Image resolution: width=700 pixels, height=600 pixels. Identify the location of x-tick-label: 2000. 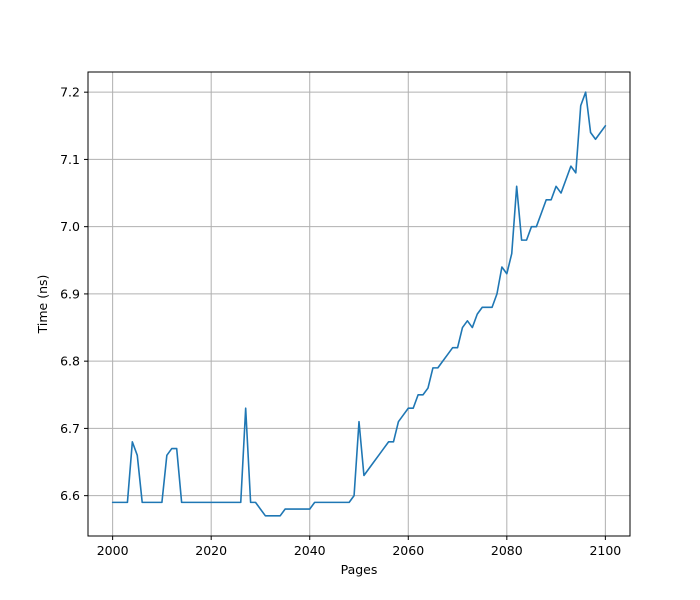
(113, 550).